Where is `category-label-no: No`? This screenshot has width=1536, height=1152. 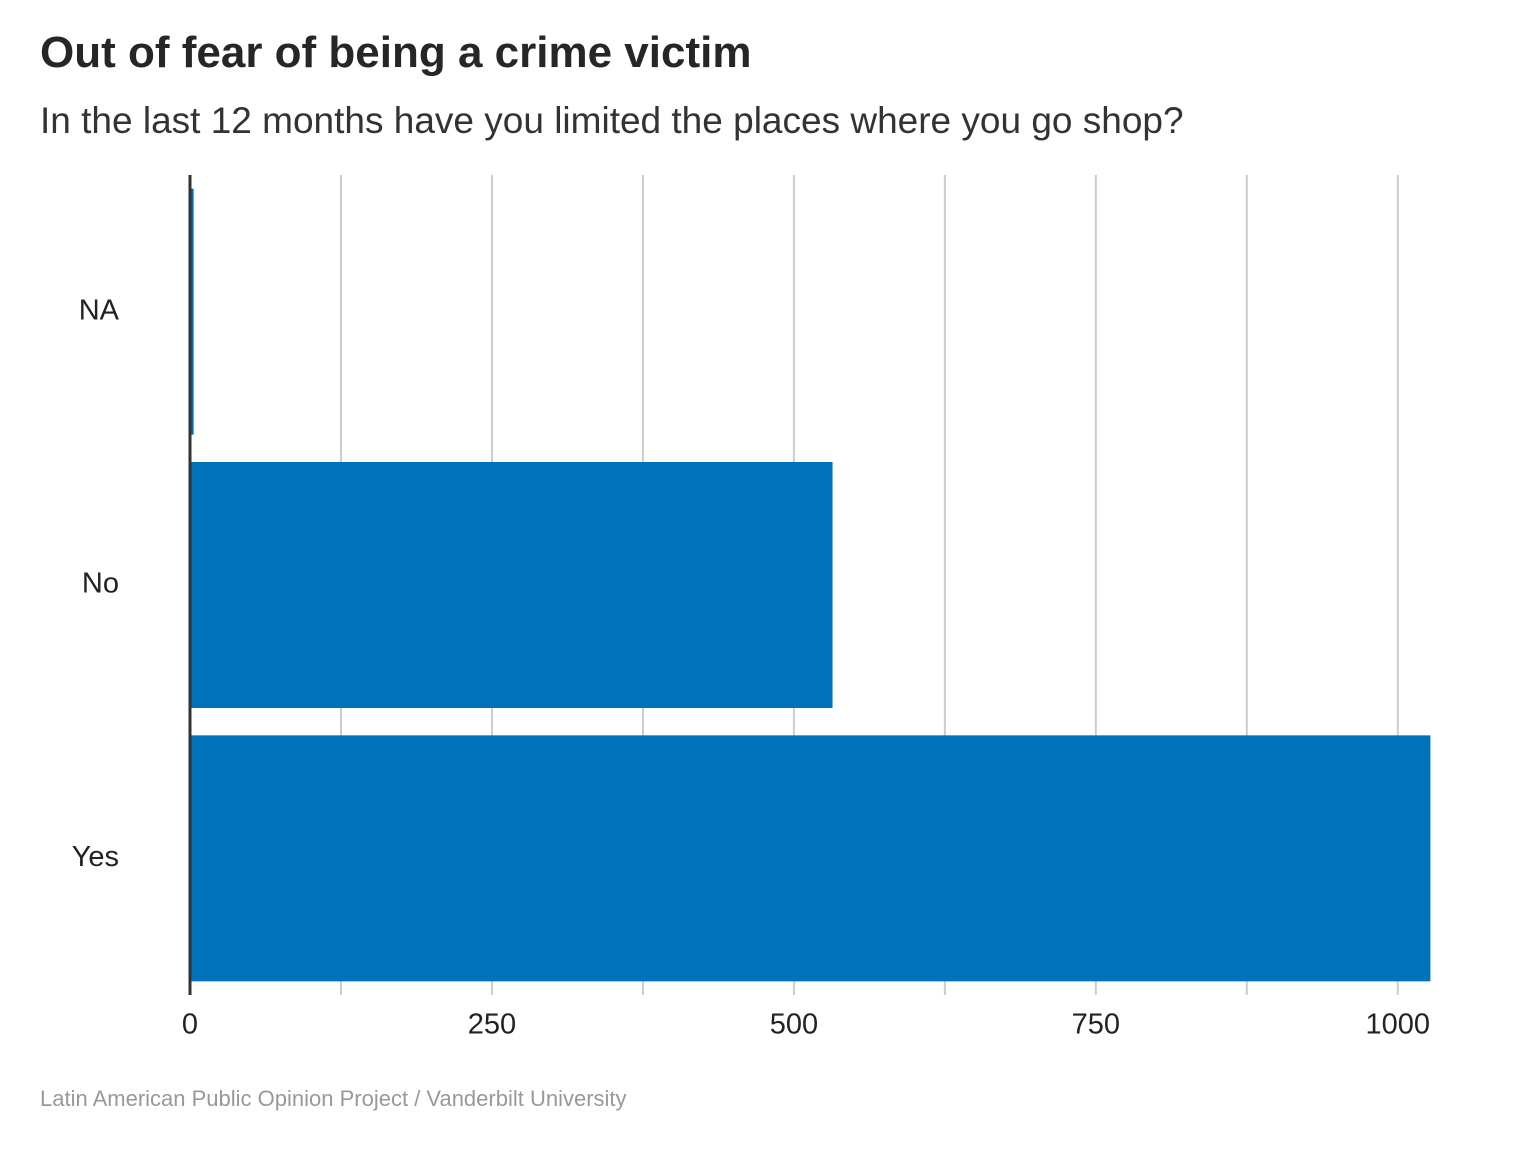 category-label-no: No is located at coordinates (100, 584).